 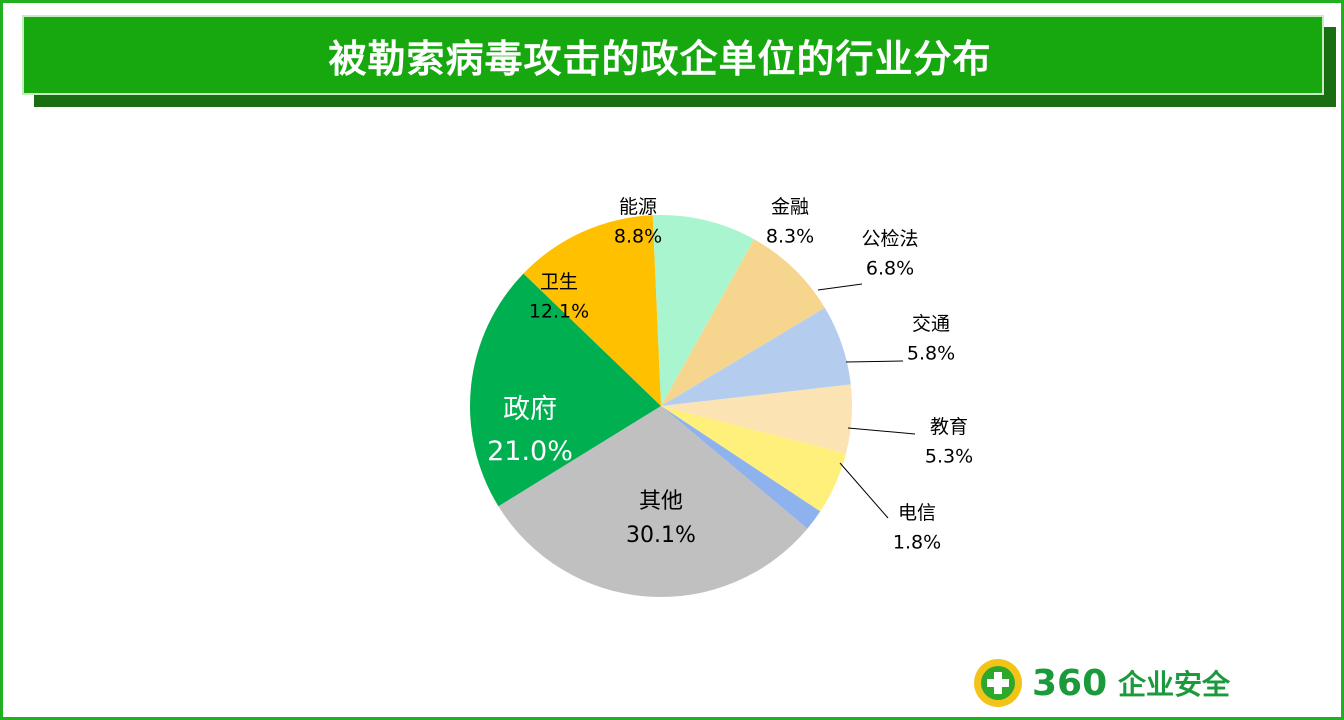 What do you see at coordinates (530, 451) in the screenshot?
I see `slice-value-label-7: 21.0%` at bounding box center [530, 451].